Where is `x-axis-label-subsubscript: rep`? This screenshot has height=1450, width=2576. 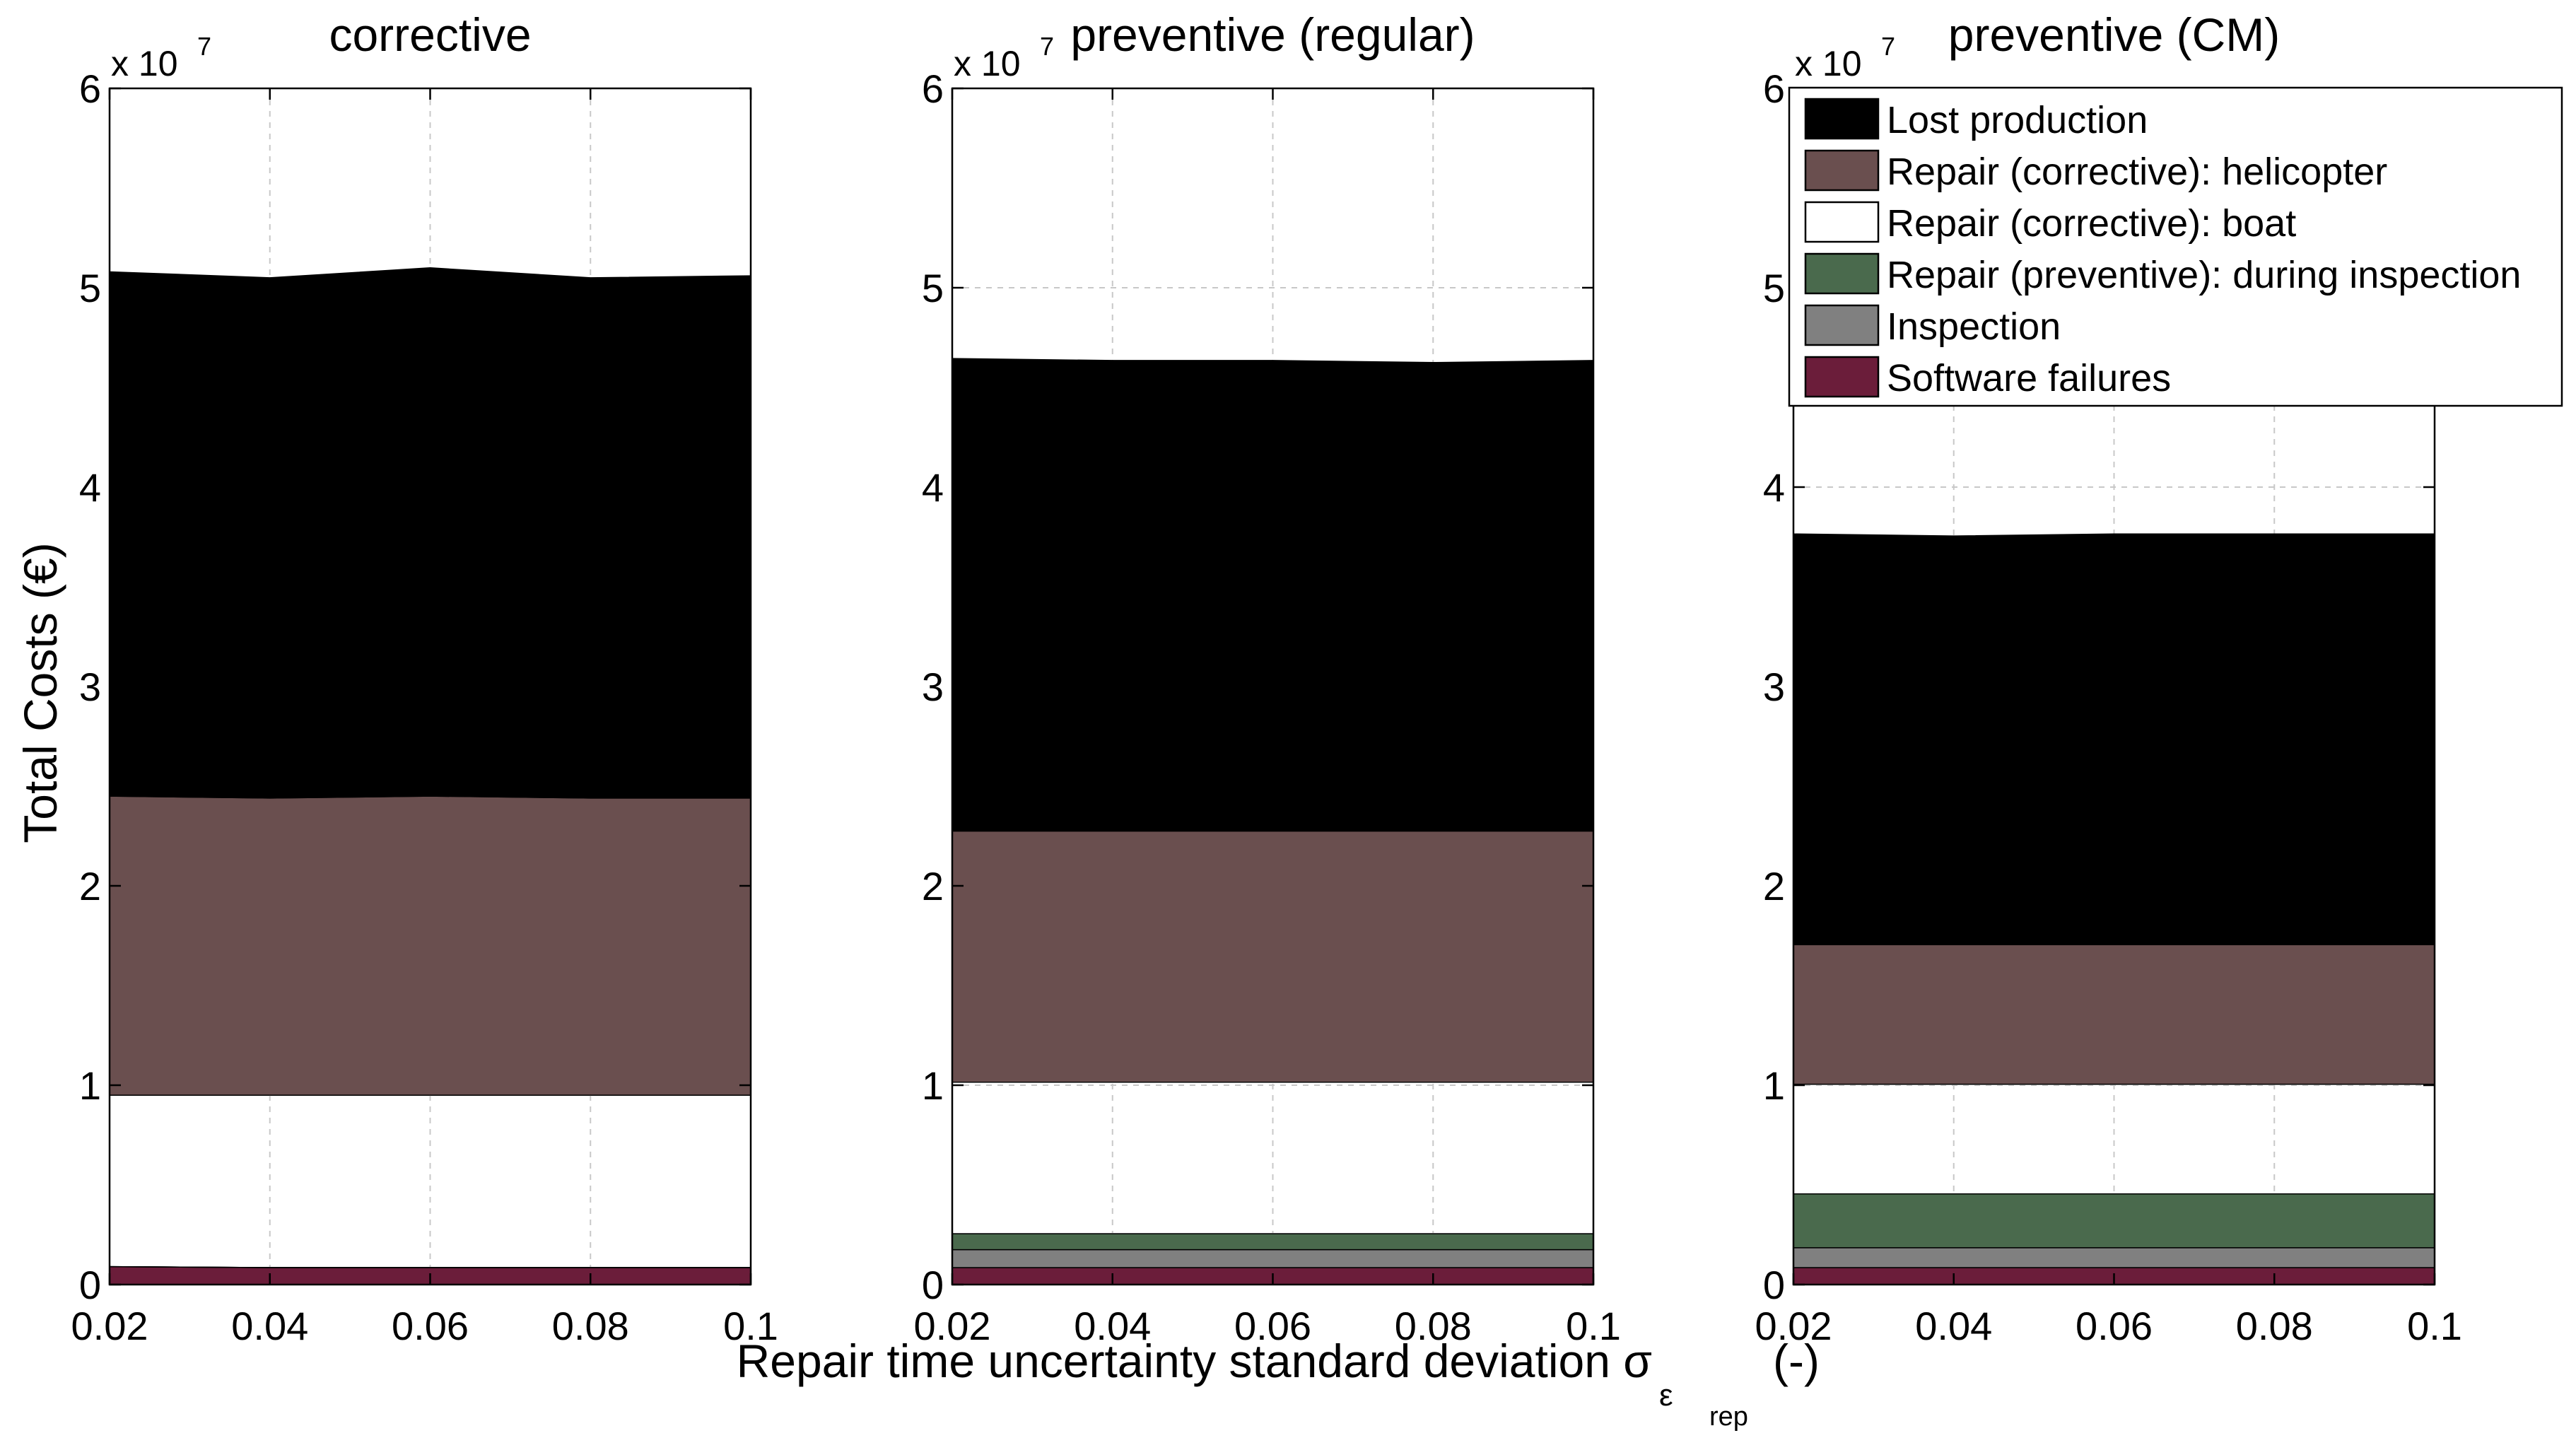
x-axis-label-subsubscript: rep is located at coordinates (1728, 1417).